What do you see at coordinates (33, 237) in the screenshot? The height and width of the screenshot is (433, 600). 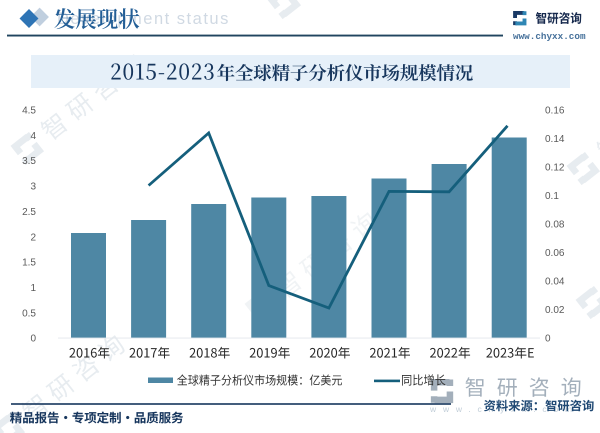 I see `svg-text: 2` at bounding box center [33, 237].